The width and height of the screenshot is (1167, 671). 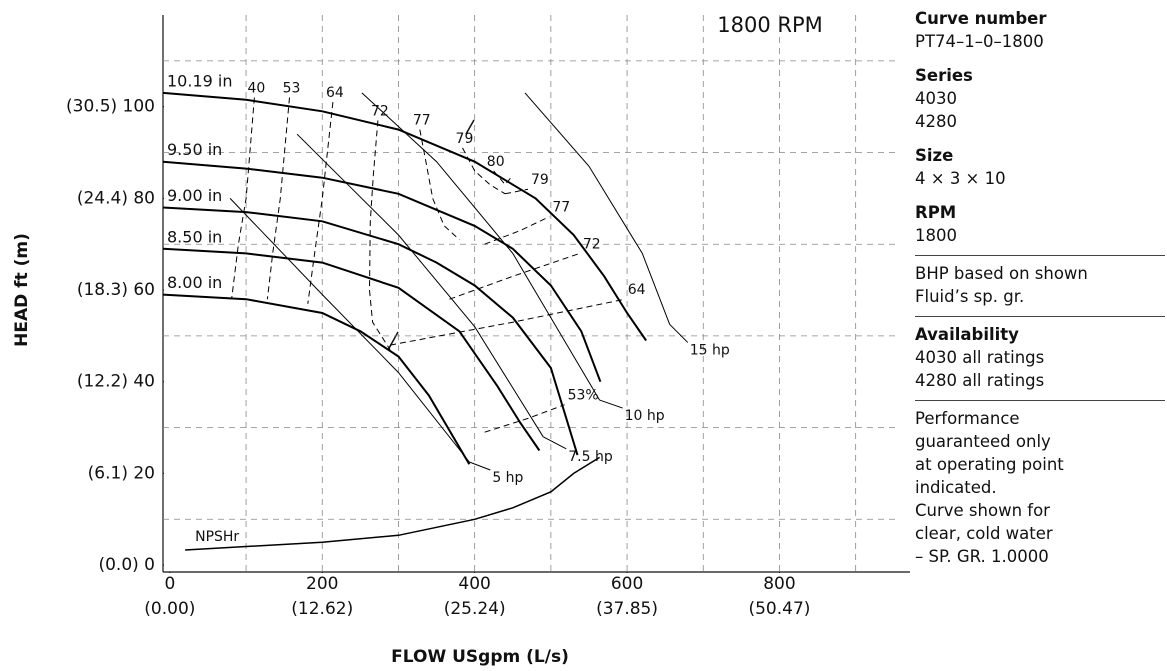 What do you see at coordinates (936, 98) in the screenshot?
I see `info-line: 4030` at bounding box center [936, 98].